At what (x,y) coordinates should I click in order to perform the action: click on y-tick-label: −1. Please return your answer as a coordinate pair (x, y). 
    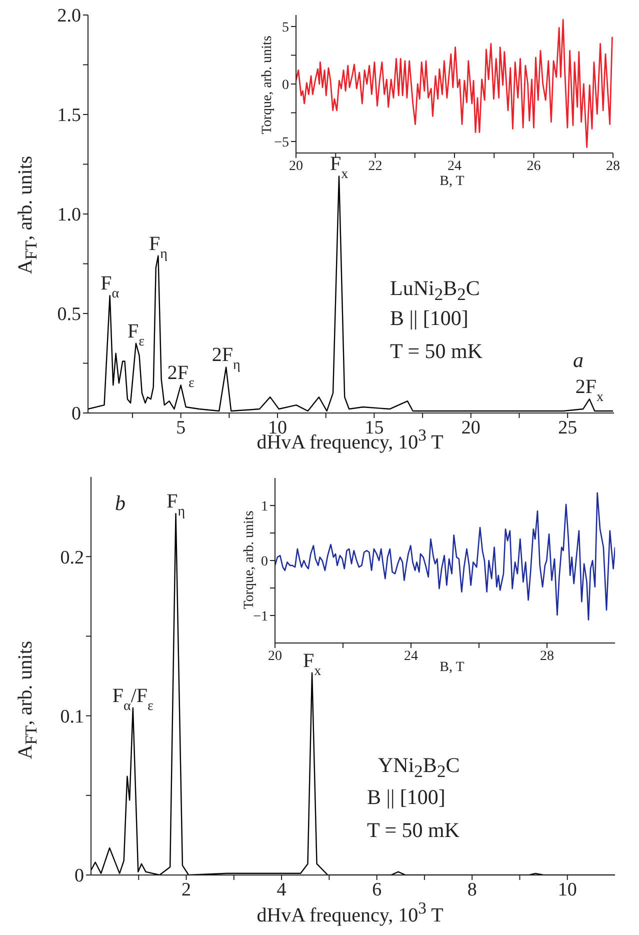
    Looking at the image, I should click on (260, 616).